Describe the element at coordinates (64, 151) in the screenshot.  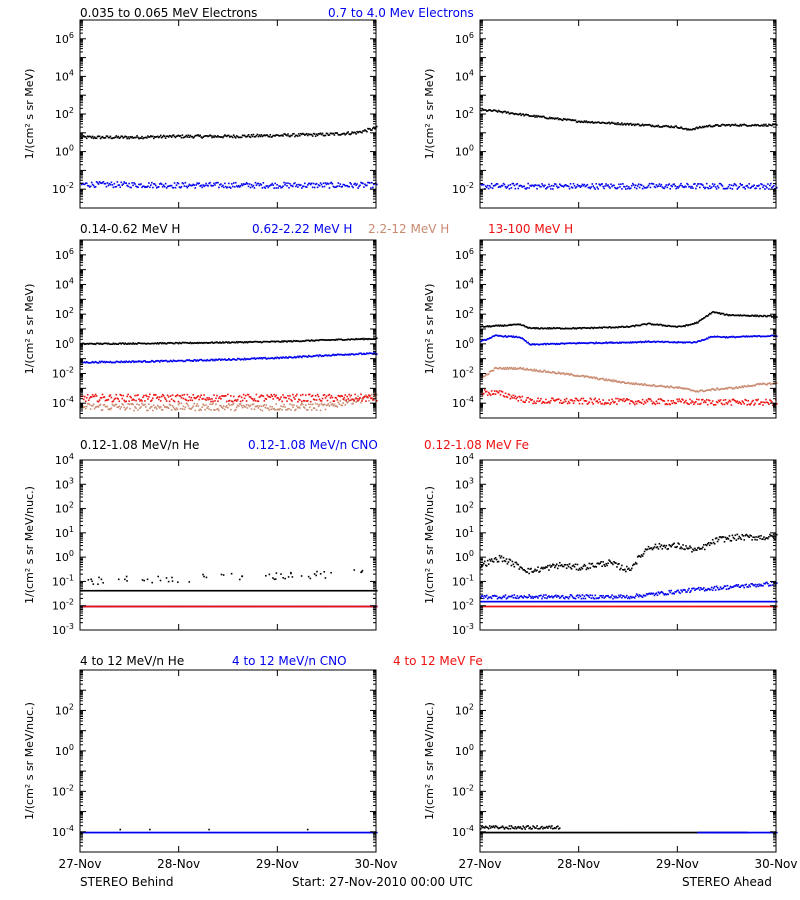
I see `y-tick-label: 10⁰` at that location.